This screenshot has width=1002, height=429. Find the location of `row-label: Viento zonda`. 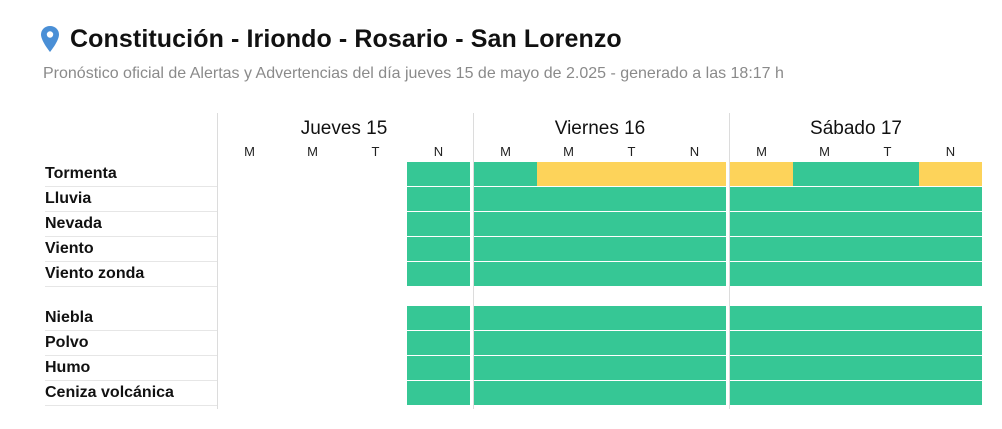

row-label: Viento zonda is located at coordinates (95, 273).